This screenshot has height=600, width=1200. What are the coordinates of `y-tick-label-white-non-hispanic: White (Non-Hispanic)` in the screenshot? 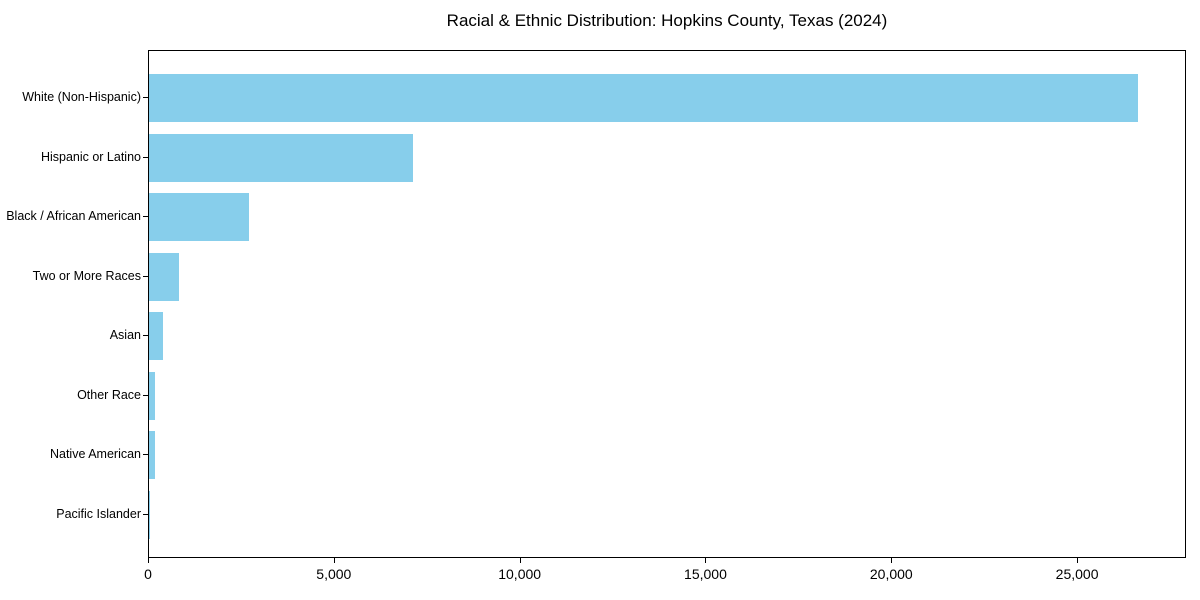 It's located at (81, 97).